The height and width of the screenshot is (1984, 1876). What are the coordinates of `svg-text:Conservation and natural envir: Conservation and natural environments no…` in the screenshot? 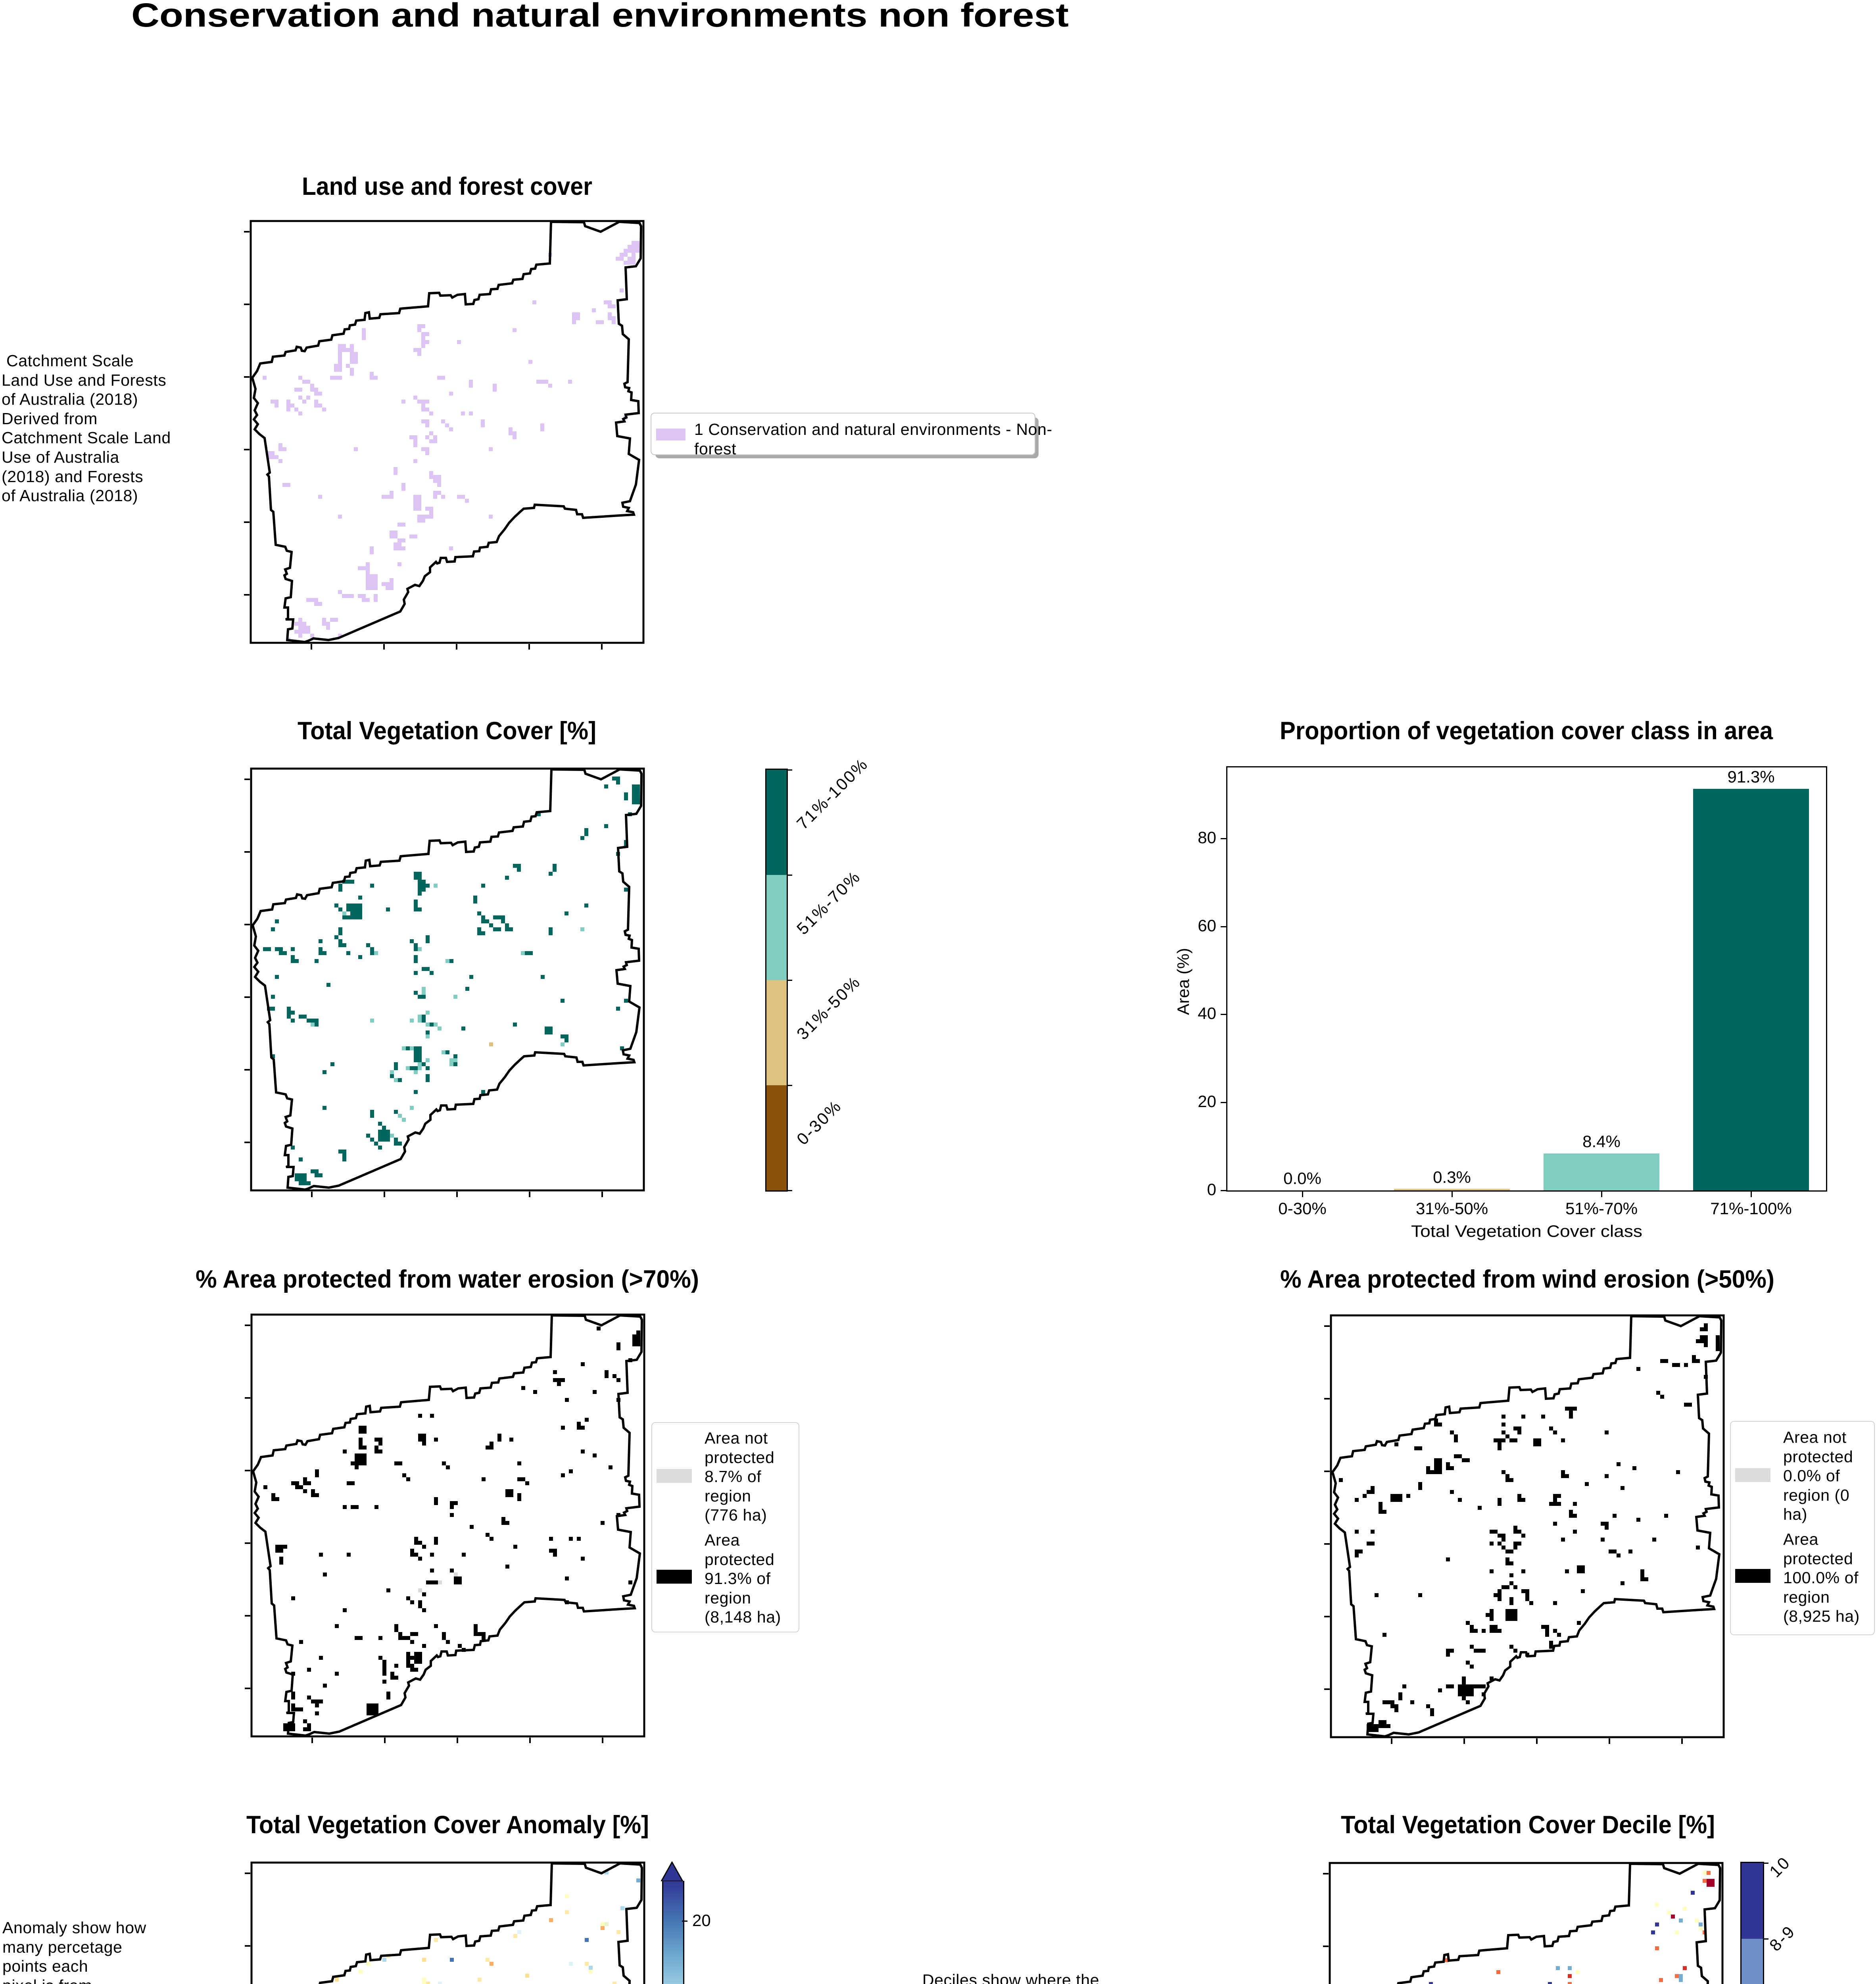 It's located at (600, 17).